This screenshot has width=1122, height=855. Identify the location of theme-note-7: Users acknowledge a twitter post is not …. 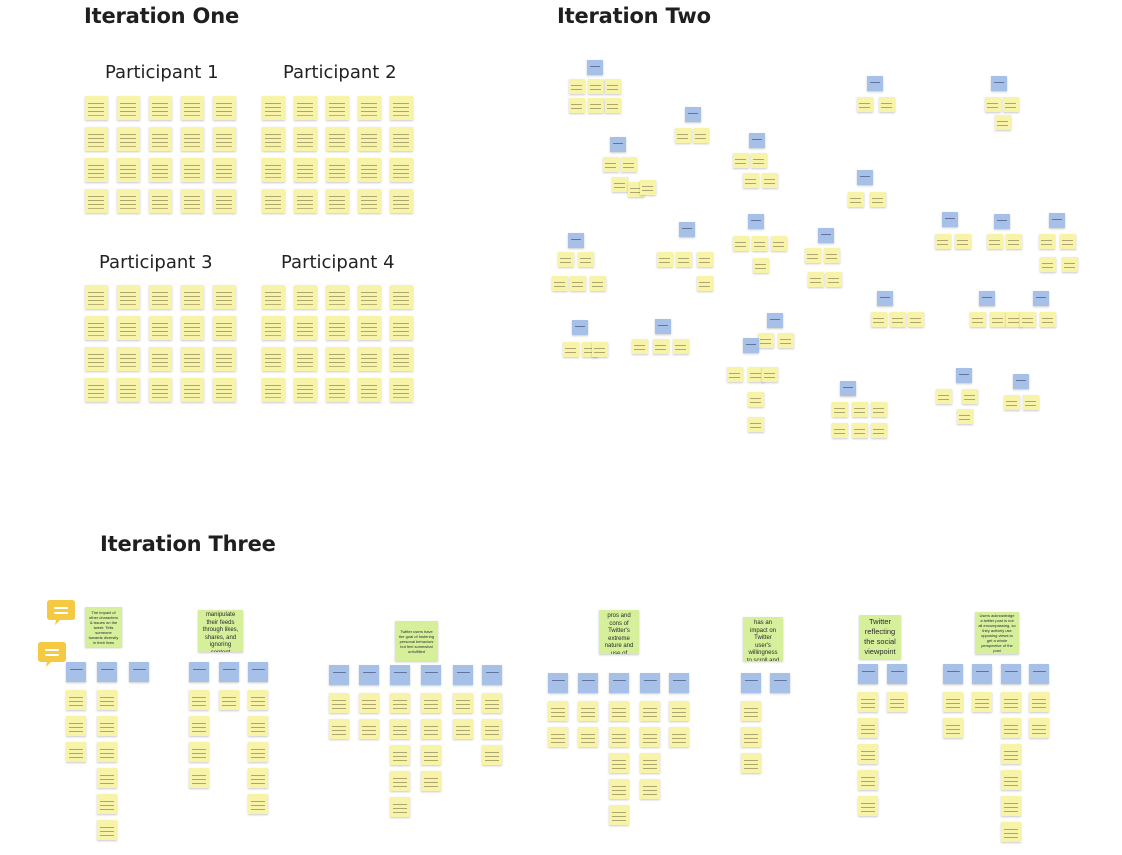
(997, 633).